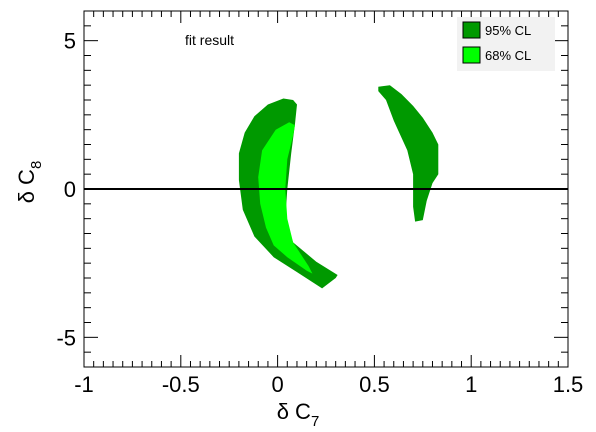  Describe the element at coordinates (506, 44) in the screenshot. I see `legend: 95% CL 68% CL` at that location.